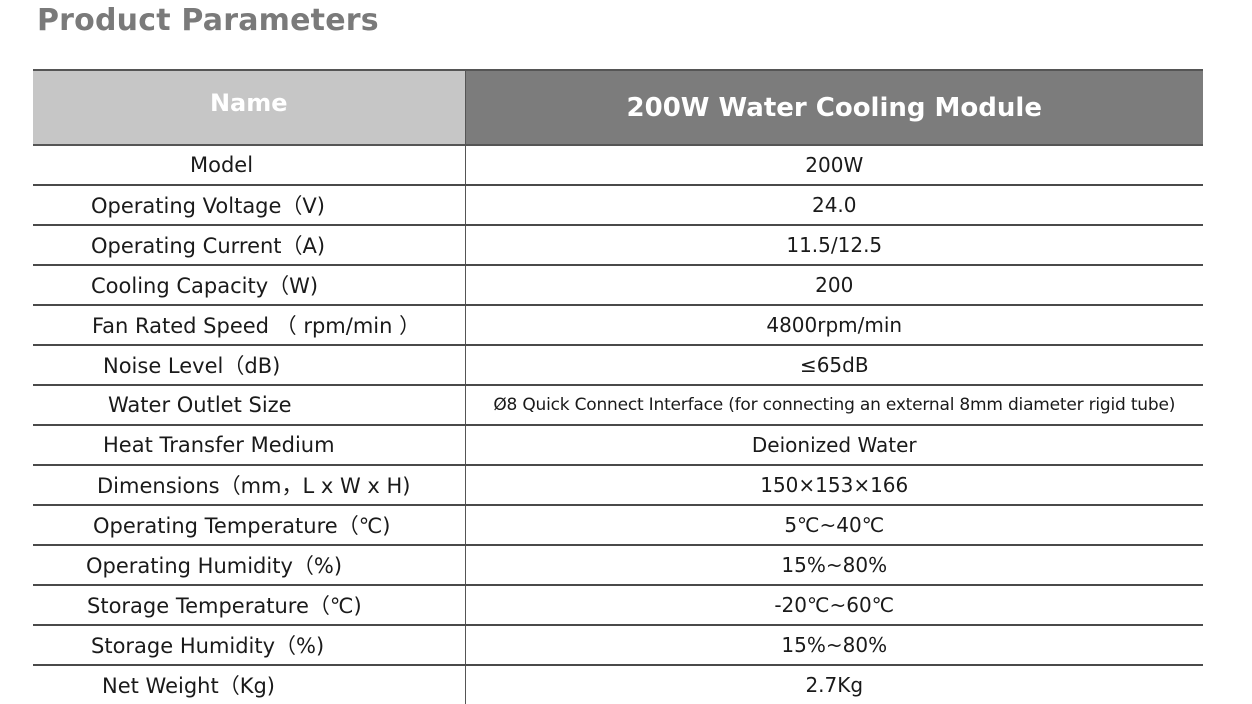  I want to click on param-label: Net Weight（Kg), so click(249, 684).